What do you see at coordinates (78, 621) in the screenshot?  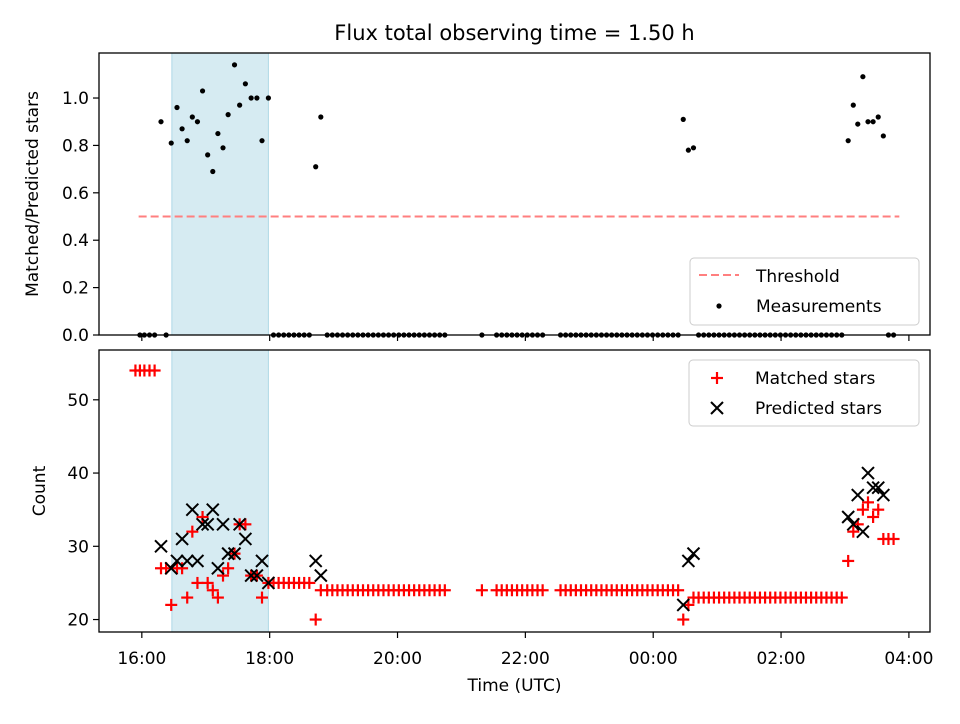 I see `y-tick-label: 20` at bounding box center [78, 621].